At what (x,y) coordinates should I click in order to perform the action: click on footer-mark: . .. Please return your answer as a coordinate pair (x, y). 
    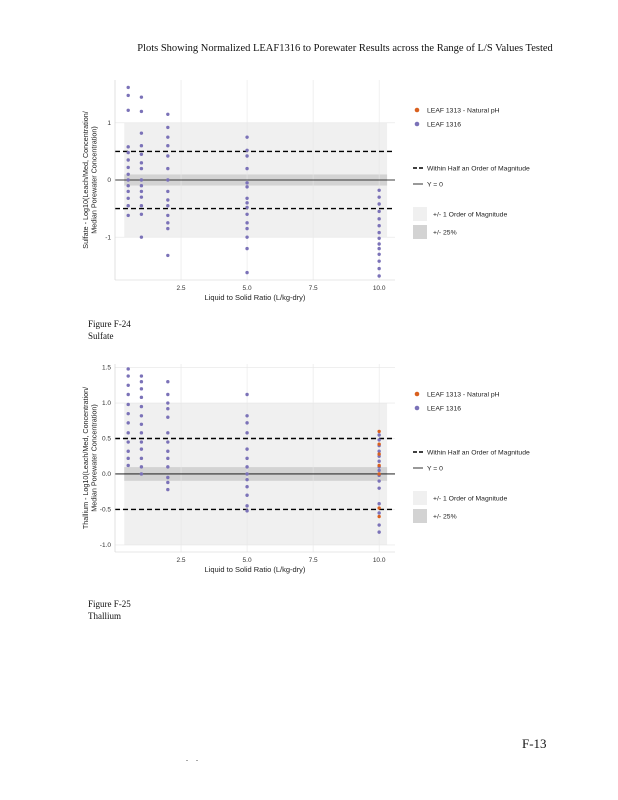
    Looking at the image, I should click on (193, 758).